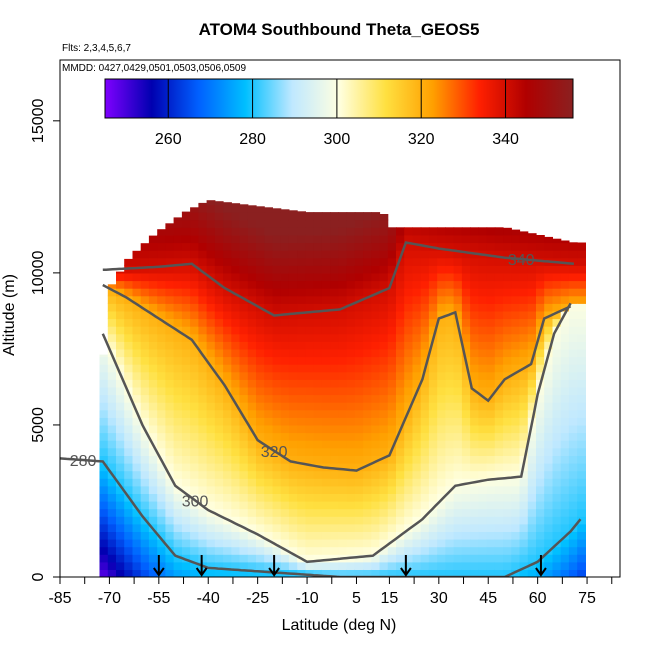 Image resolution: width=650 pixels, height=650 pixels. Describe the element at coordinates (168, 139) in the screenshot. I see `colorbar-tick-label: 260` at that location.